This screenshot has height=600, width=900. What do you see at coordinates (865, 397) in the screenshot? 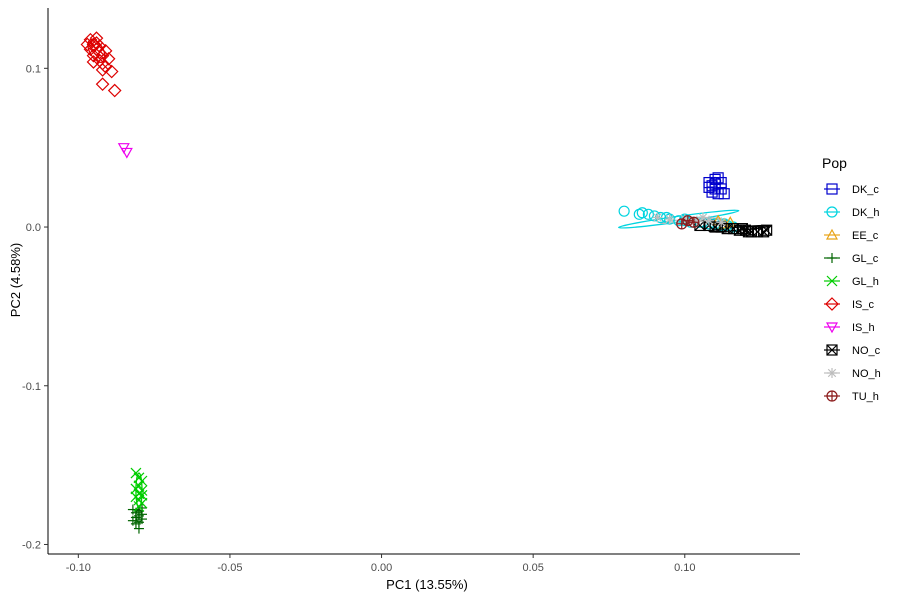
I see `legend-label: TU_h` at bounding box center [865, 397].